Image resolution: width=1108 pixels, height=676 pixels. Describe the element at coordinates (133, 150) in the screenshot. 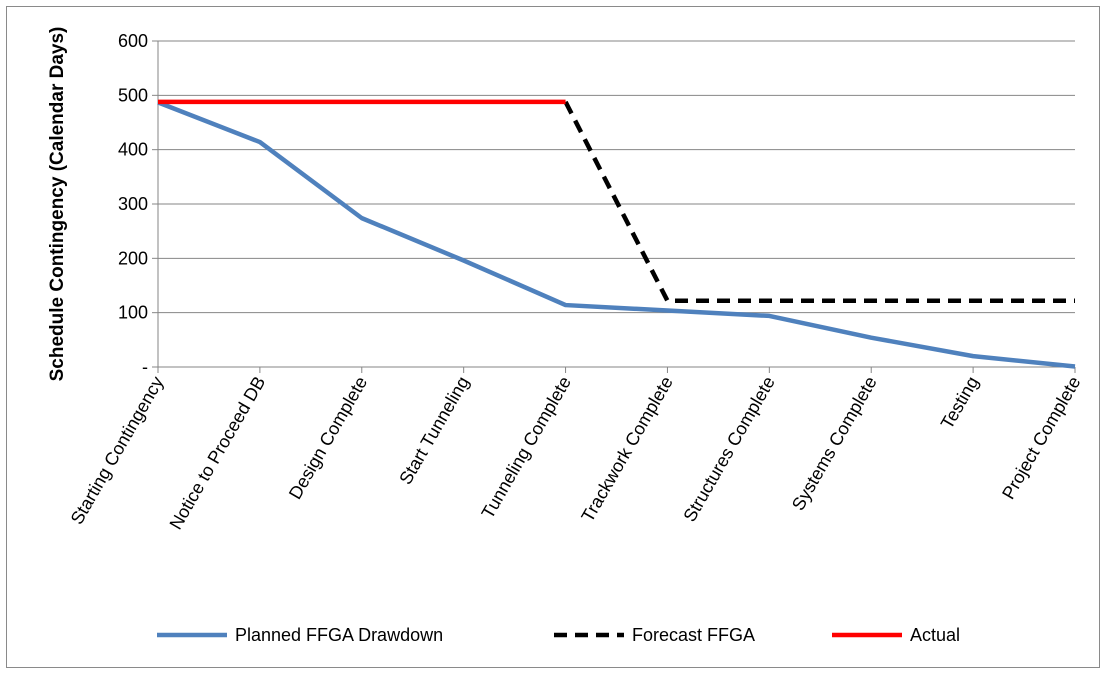

I see `y-tick-label: 400` at that location.